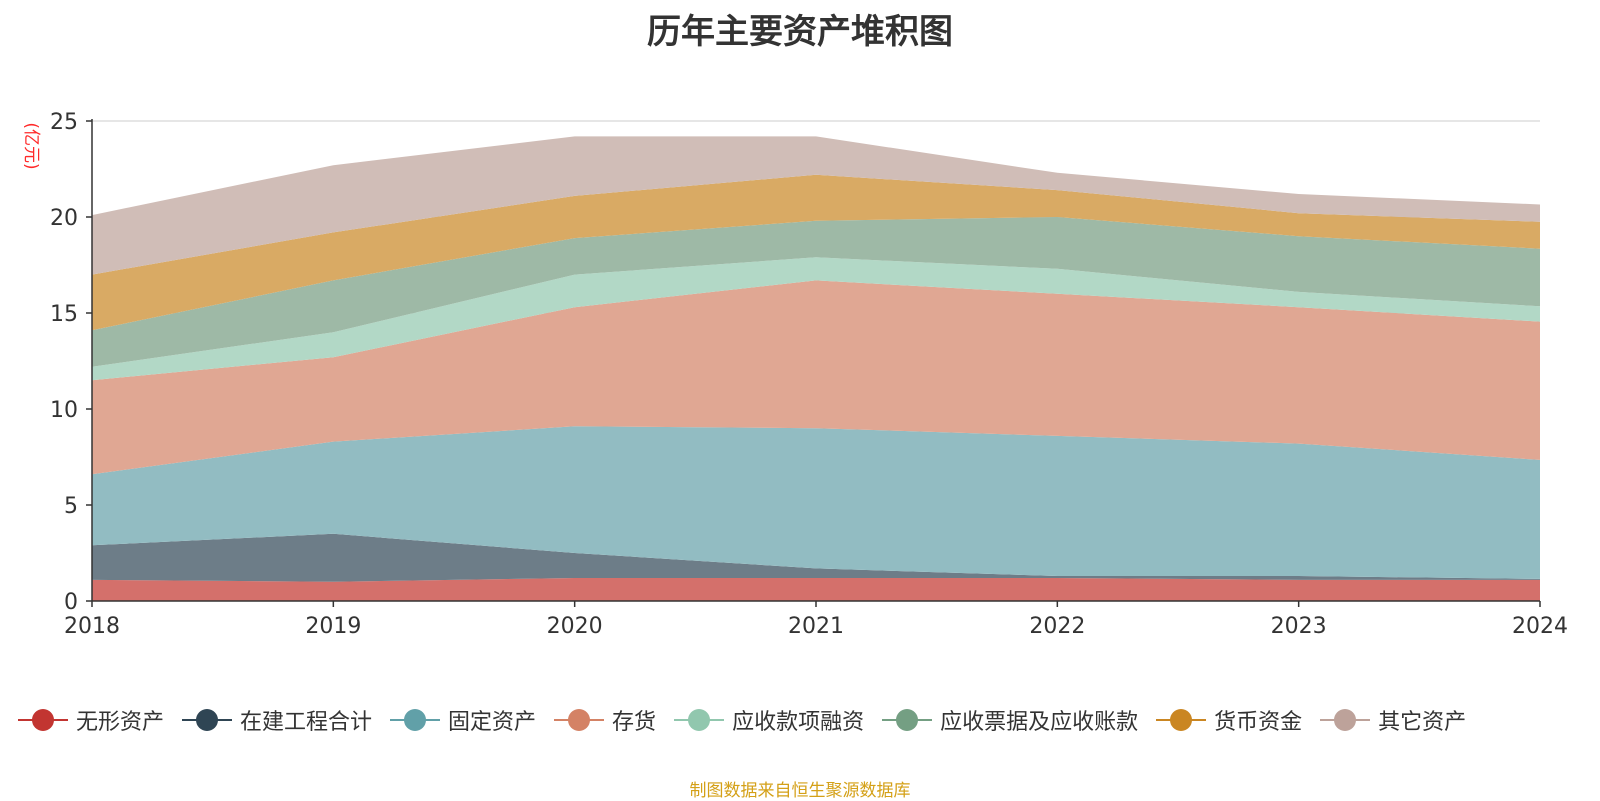 This screenshot has width=1600, height=801. I want to click on legend-item-2: 固定资产, so click(463, 720).